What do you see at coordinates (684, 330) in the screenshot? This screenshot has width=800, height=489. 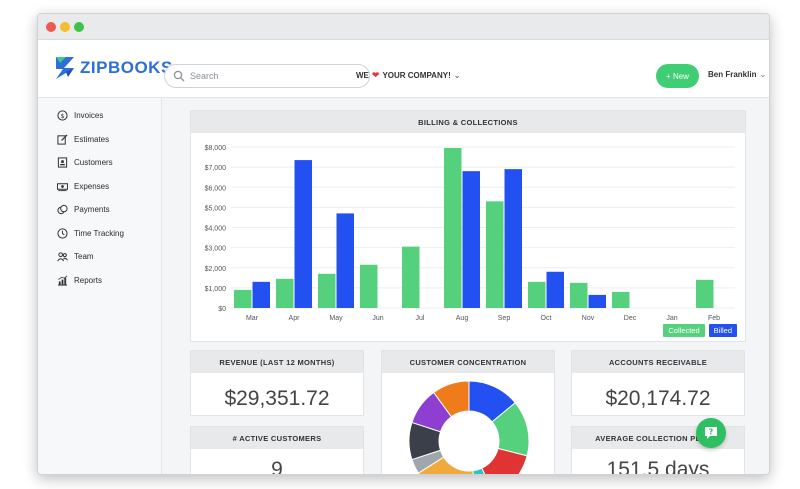 I see `legend-collected: Collected` at bounding box center [684, 330].